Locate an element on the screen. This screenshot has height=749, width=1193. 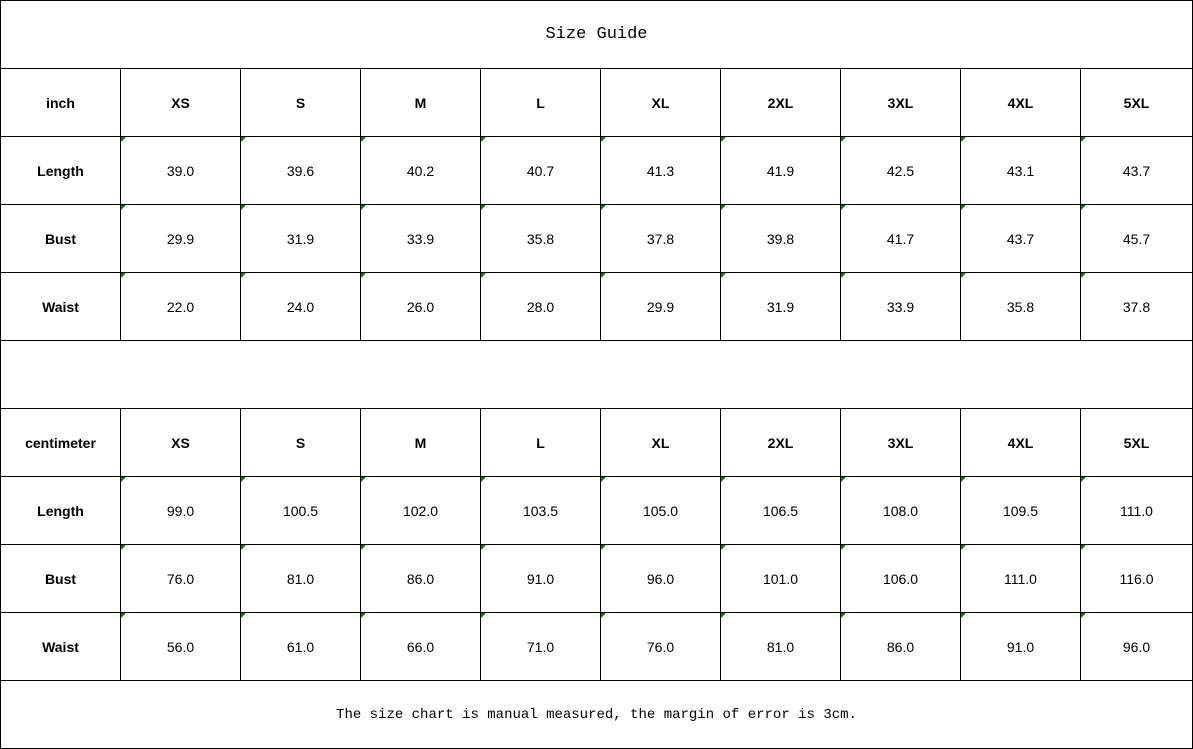
value-text: 33.9 is located at coordinates (420, 238).